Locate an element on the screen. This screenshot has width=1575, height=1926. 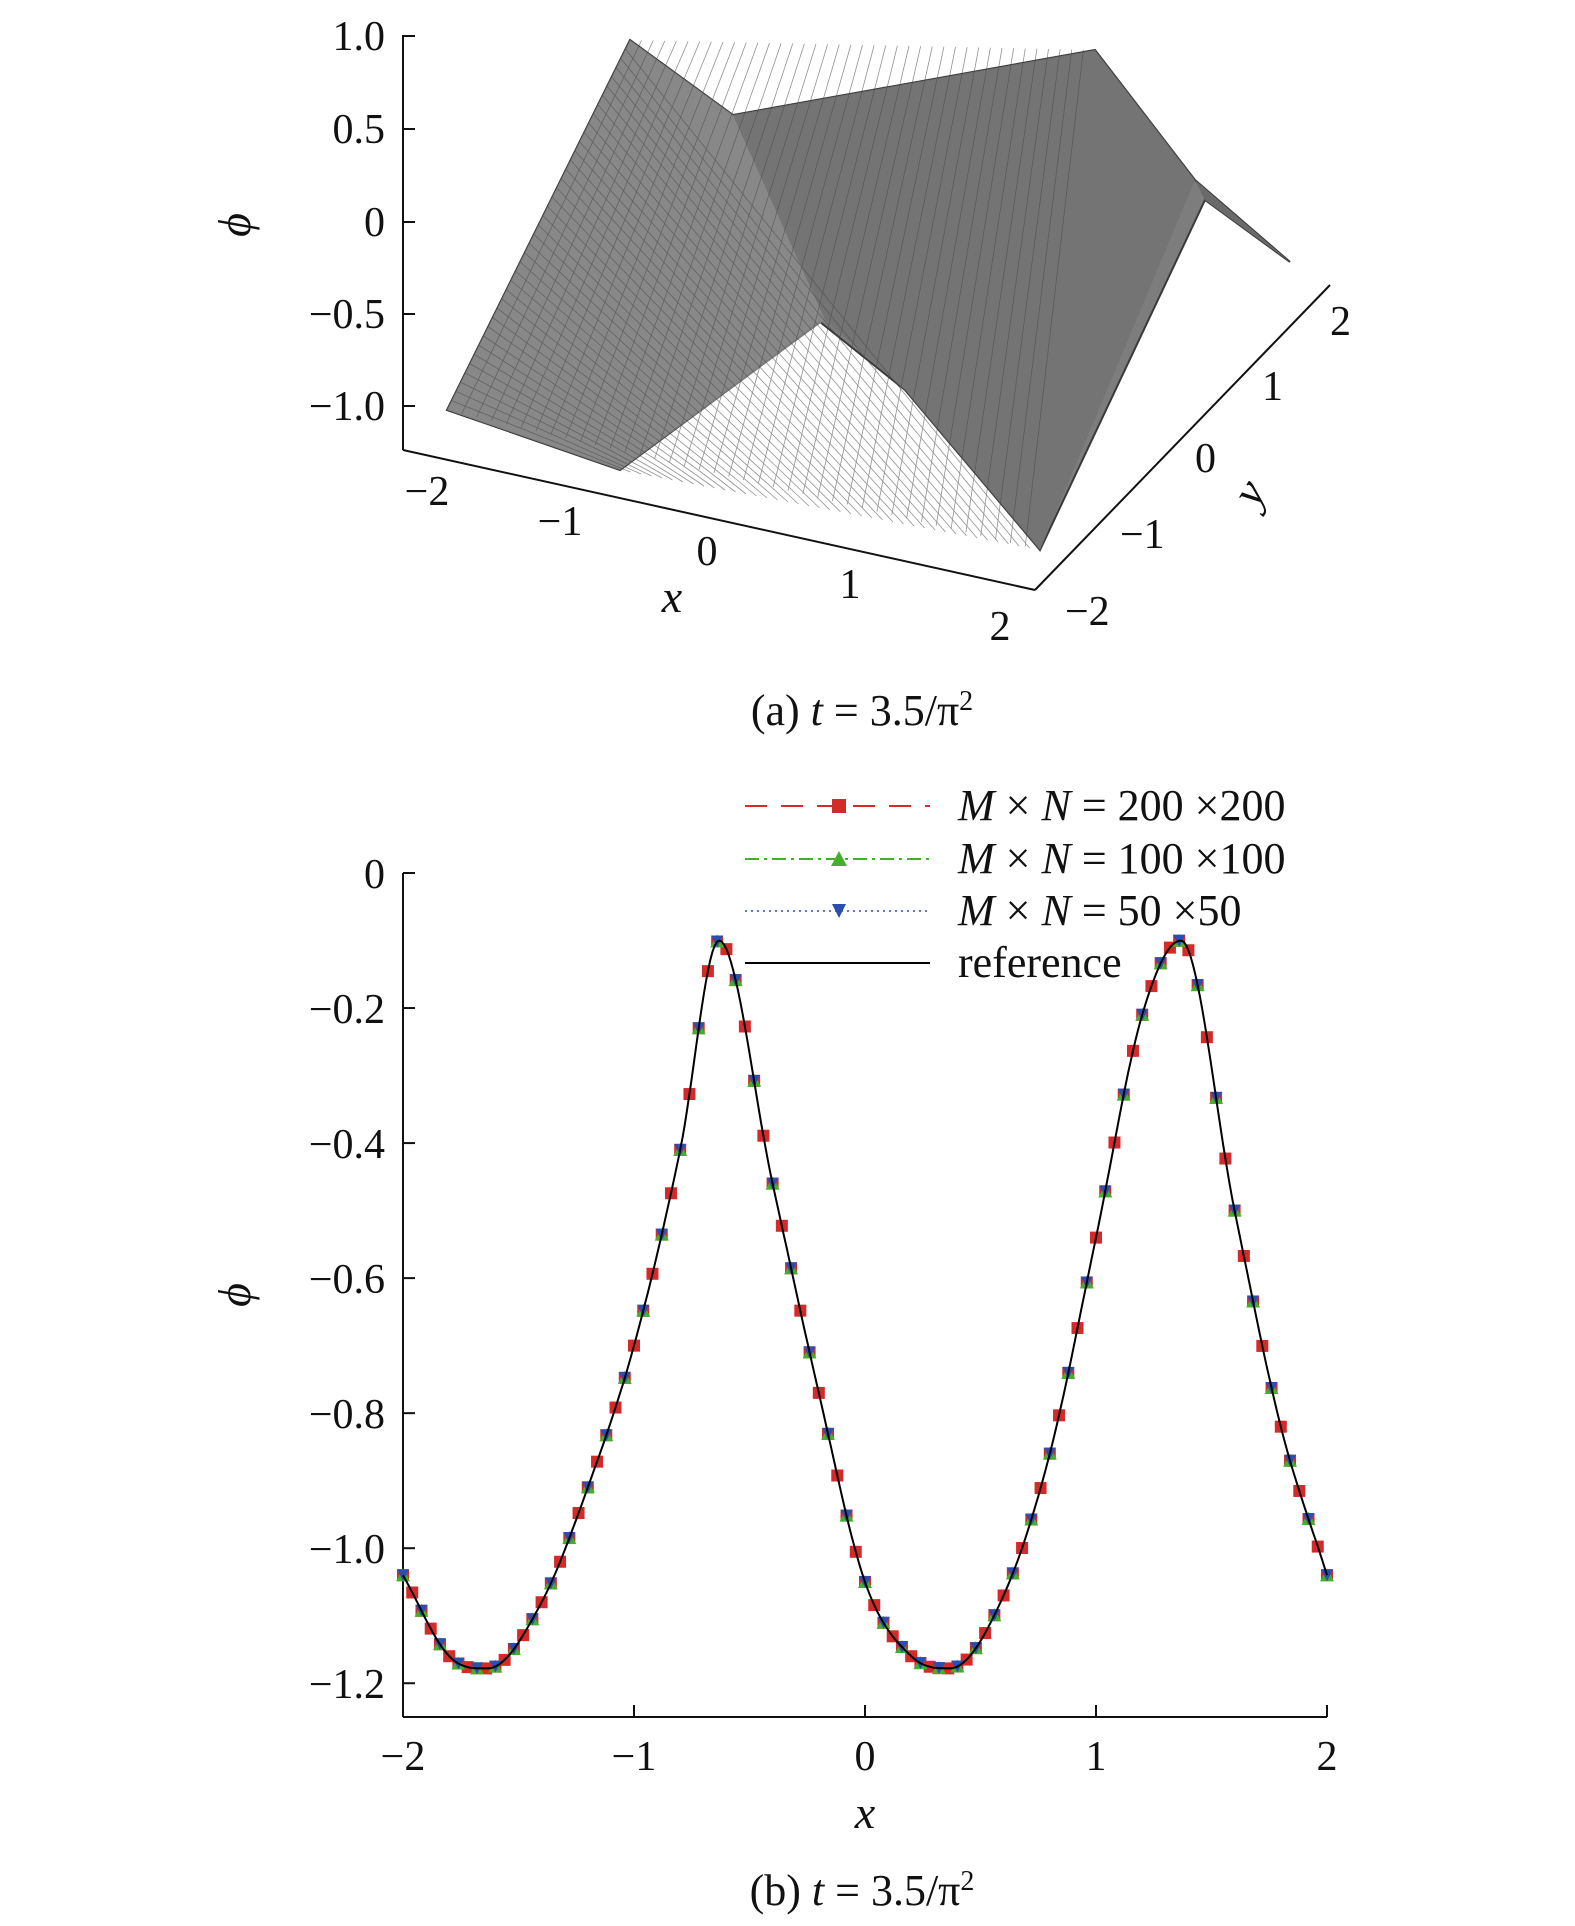
y-tick-label: −0.2 is located at coordinates (347, 1010).